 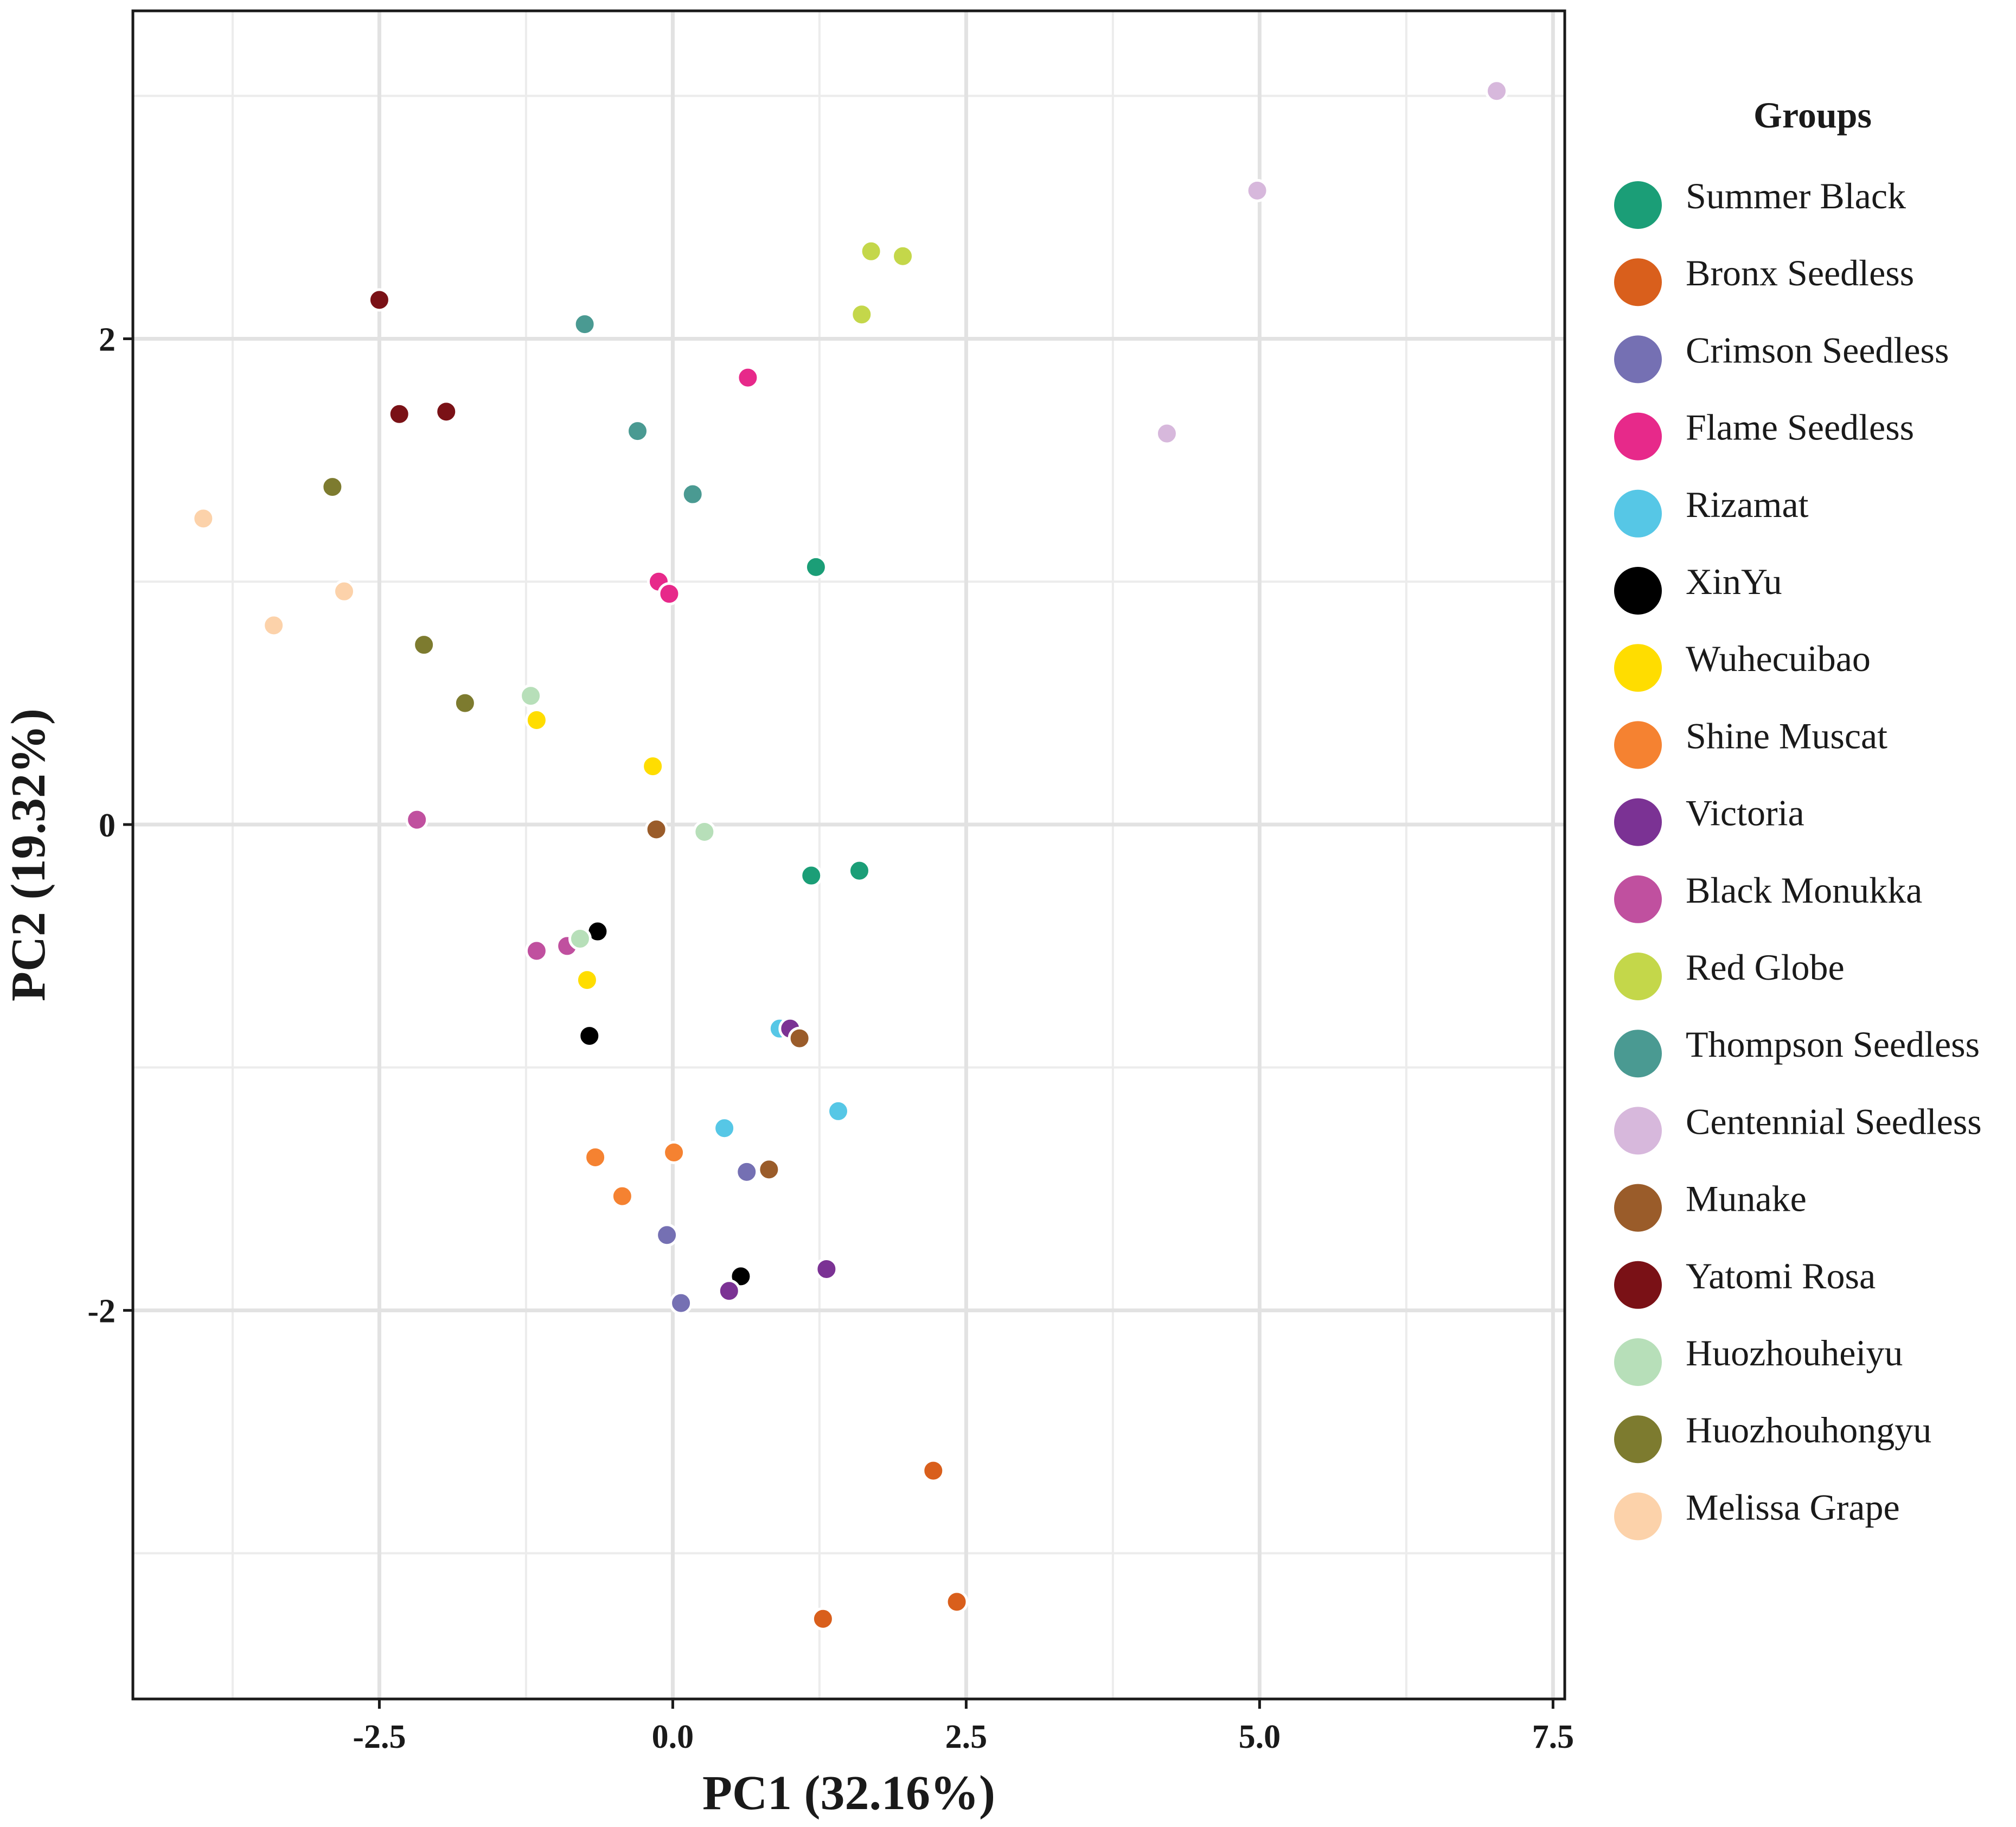 What do you see at coordinates (1781, 1275) in the screenshot?
I see `legend-label: Yatomi Rosa` at bounding box center [1781, 1275].